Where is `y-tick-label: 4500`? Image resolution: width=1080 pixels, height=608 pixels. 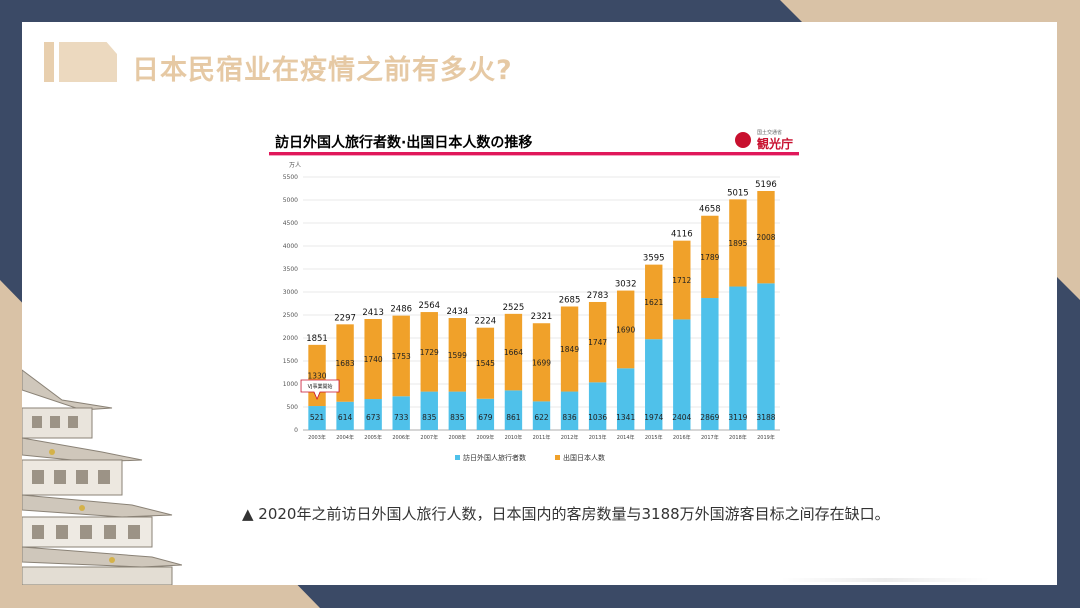
y-tick-label: 4500 is located at coordinates (290, 223).